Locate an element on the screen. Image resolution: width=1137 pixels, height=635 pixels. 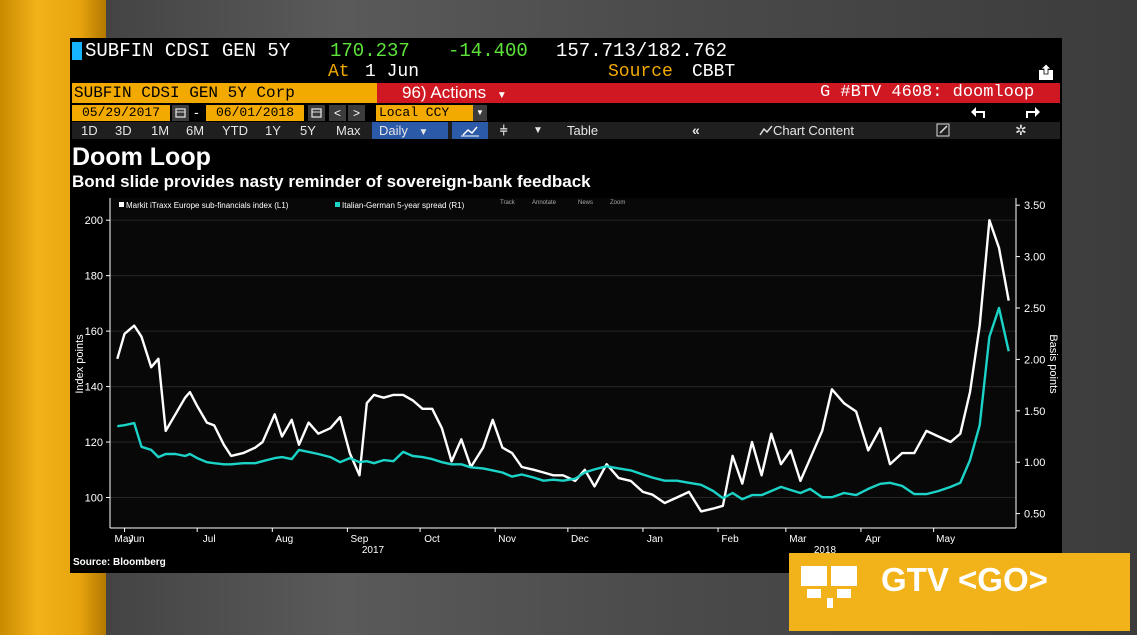
source-value: CBBT is located at coordinates (714, 72).